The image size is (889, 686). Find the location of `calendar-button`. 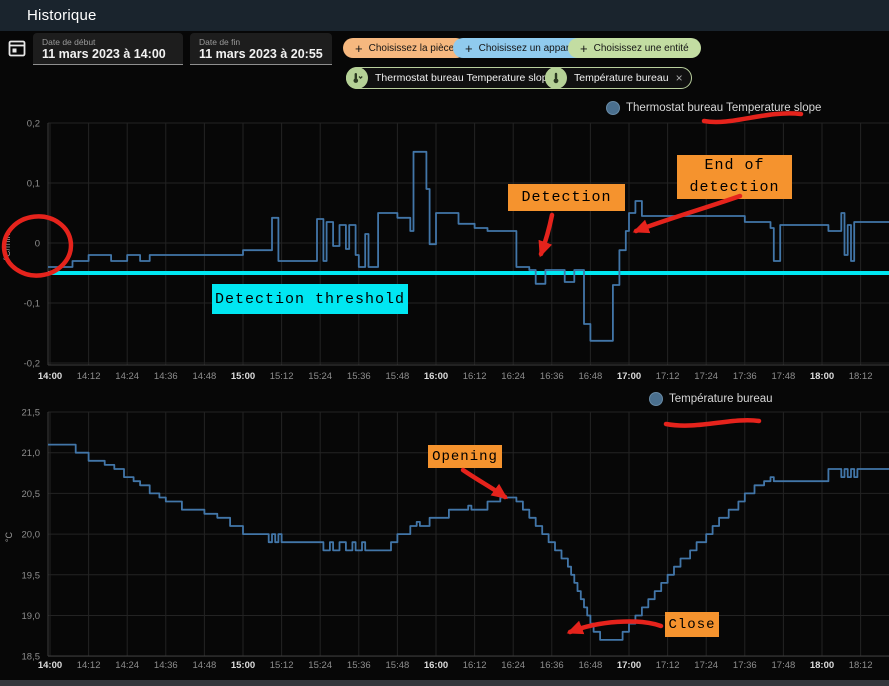

calendar-button is located at coordinates (17, 48).